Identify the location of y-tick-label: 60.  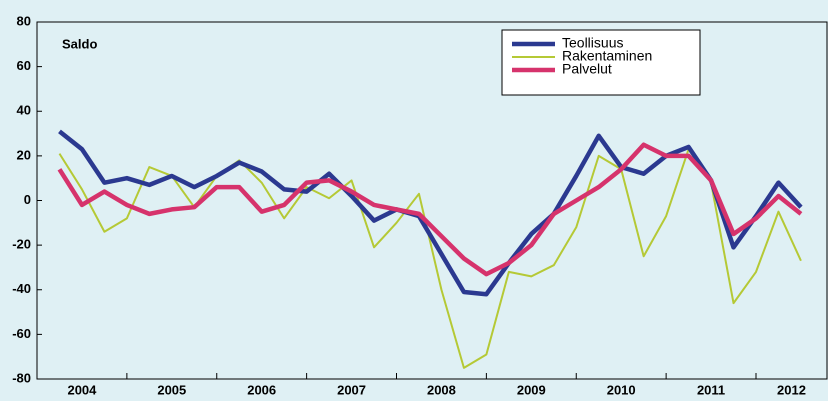
(24, 65).